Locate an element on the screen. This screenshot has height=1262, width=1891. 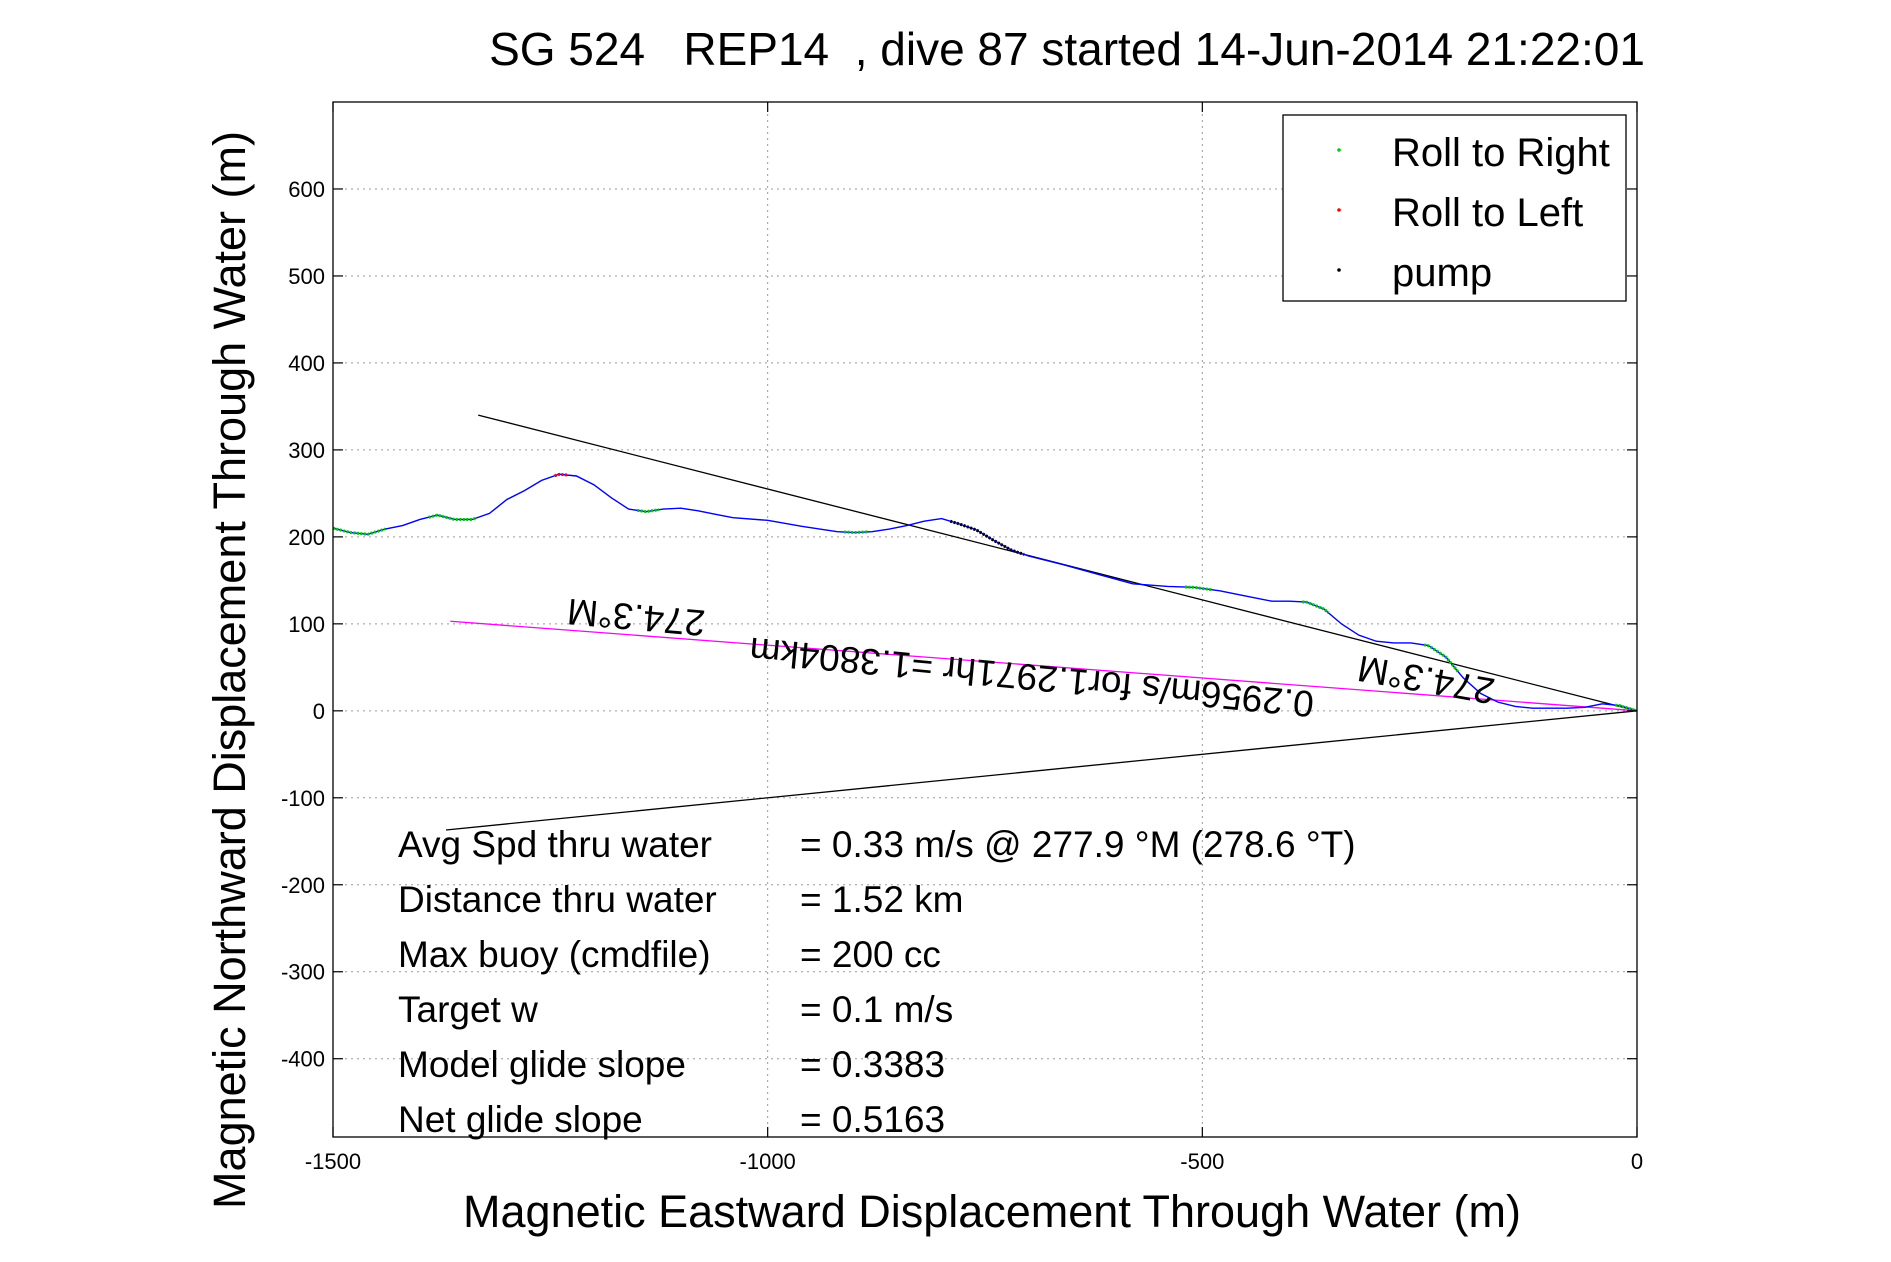
y-tick-label: -200 is located at coordinates (303, 885).